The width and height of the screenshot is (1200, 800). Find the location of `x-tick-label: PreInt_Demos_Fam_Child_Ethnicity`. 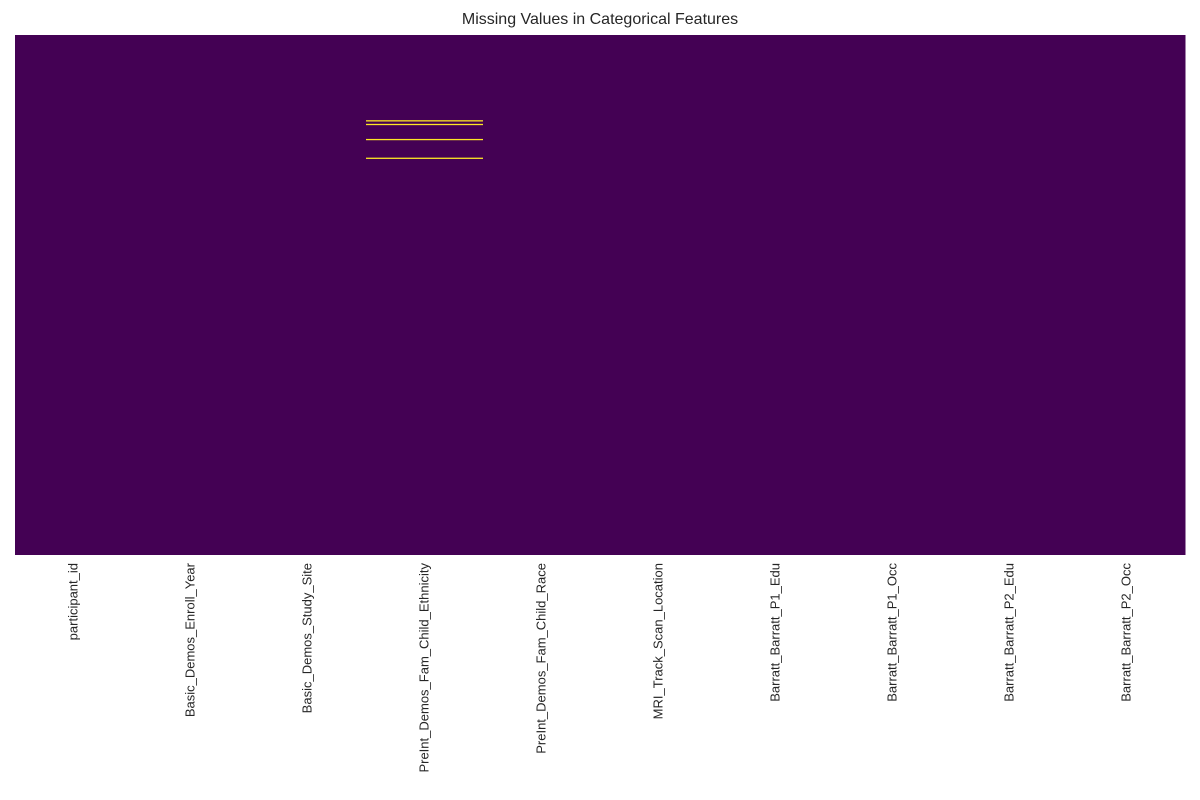

x-tick-label: PreInt_Demos_Fam_Child_Ethnicity is located at coordinates (424, 668).